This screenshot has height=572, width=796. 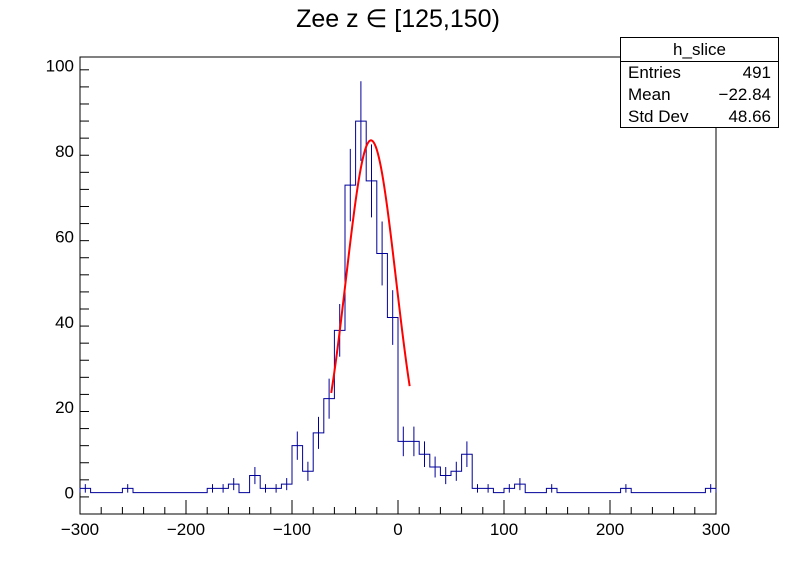 What do you see at coordinates (398, 19) in the screenshot?
I see `chart-title: Zee z ∈ [125,150)` at bounding box center [398, 19].